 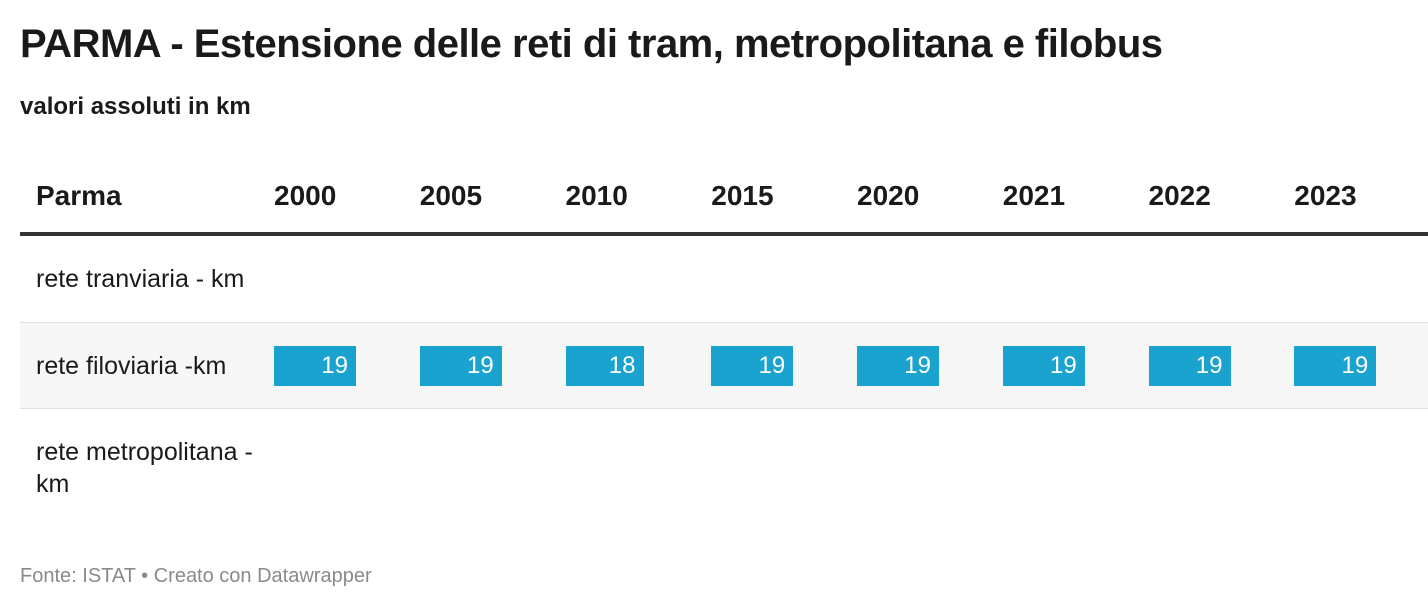 I want to click on bar-cell: 18, so click(x=638, y=365).